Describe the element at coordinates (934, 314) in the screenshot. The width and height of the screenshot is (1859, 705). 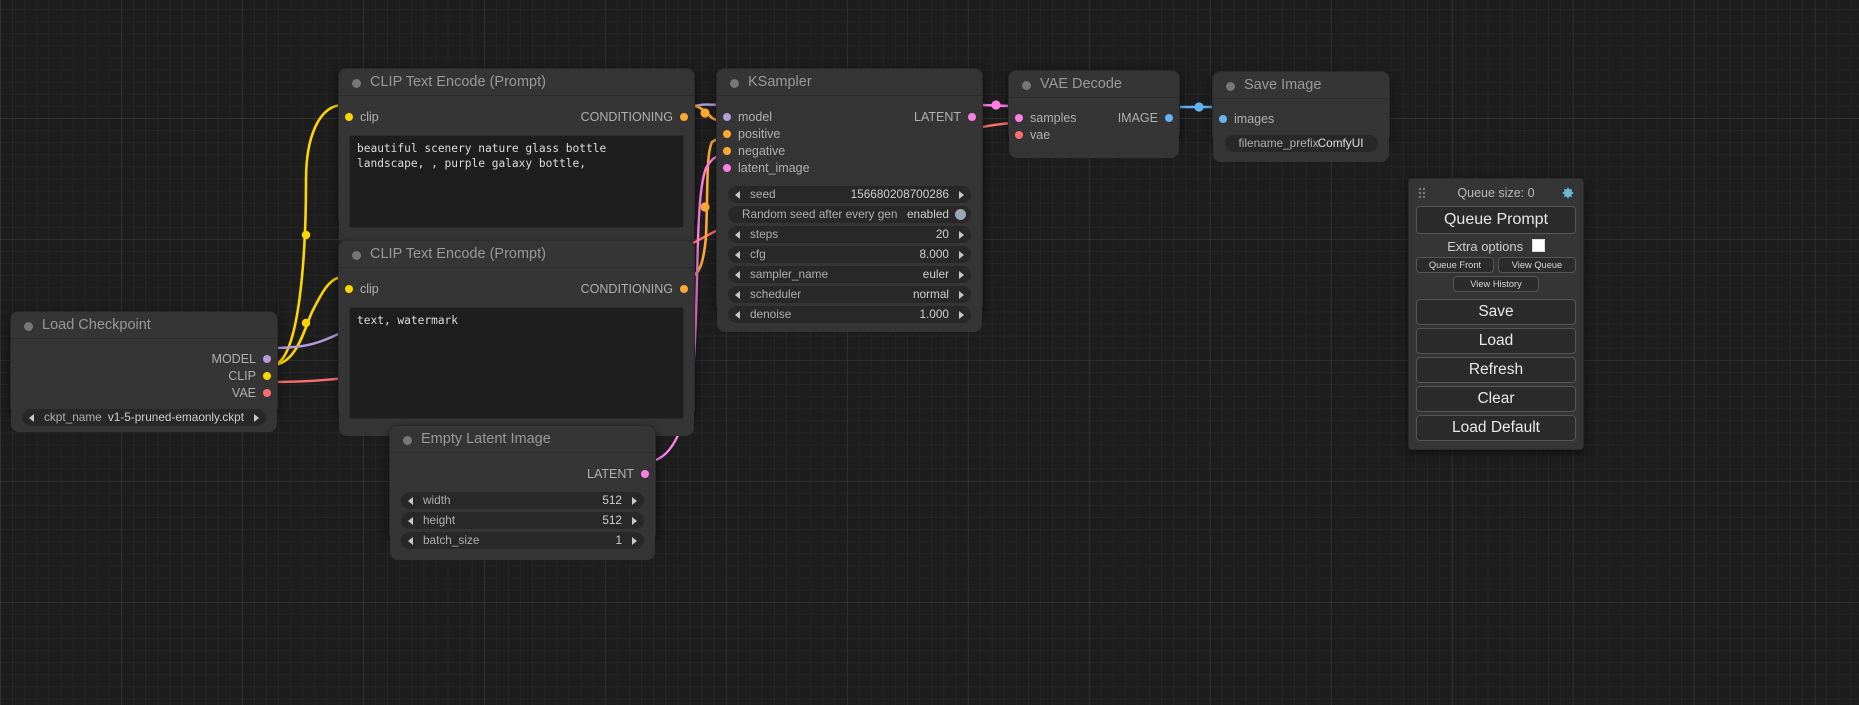
I see `widget-value: 1.000` at that location.